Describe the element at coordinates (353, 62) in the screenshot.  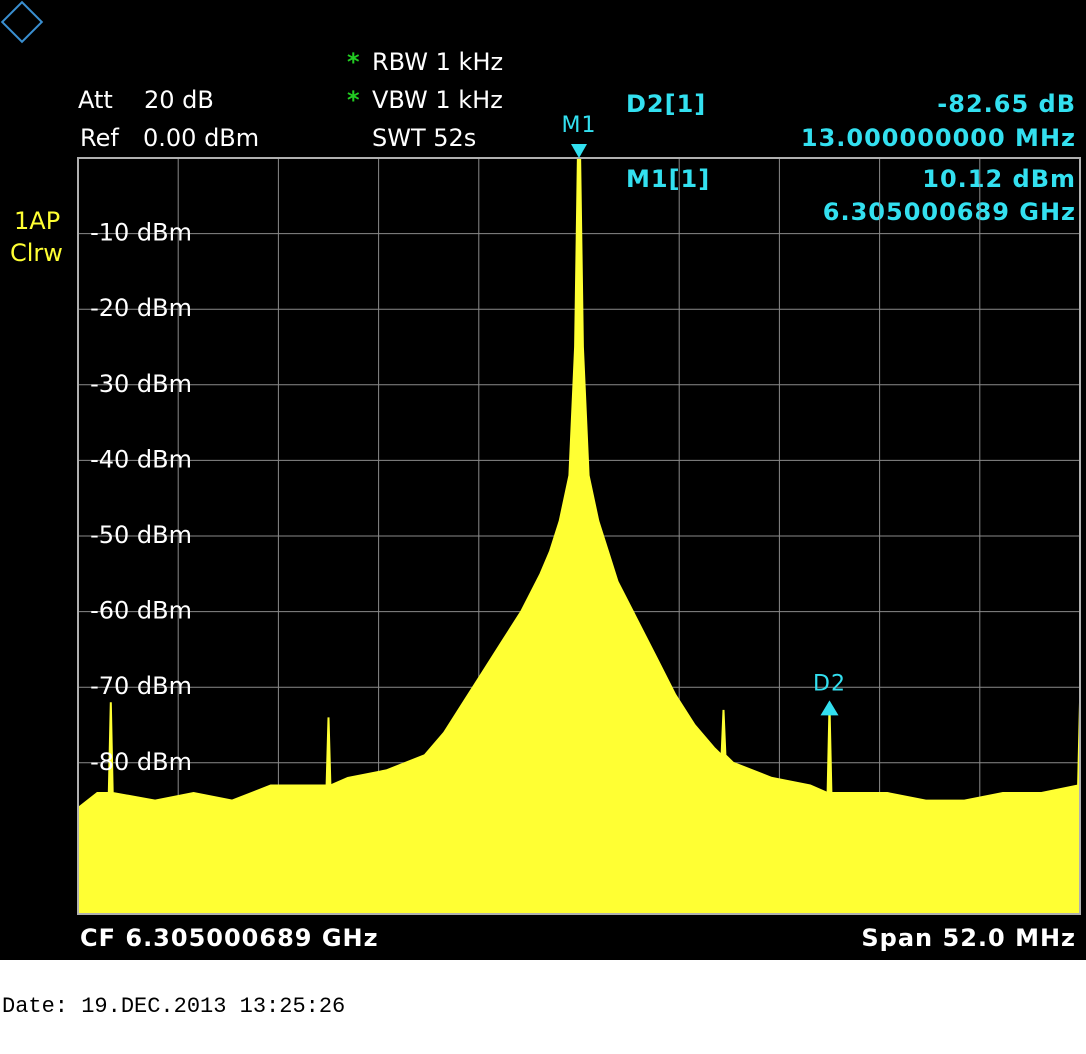
I see `rbw-star: *` at that location.